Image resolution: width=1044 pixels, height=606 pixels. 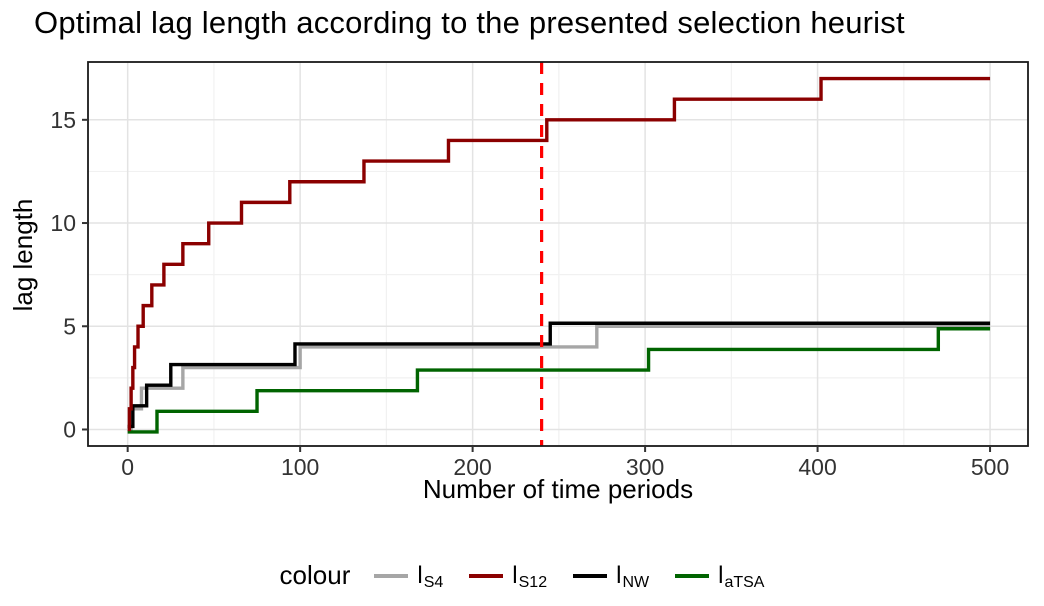 I want to click on legend-label-l_S12: lS12, so click(x=530, y=576).